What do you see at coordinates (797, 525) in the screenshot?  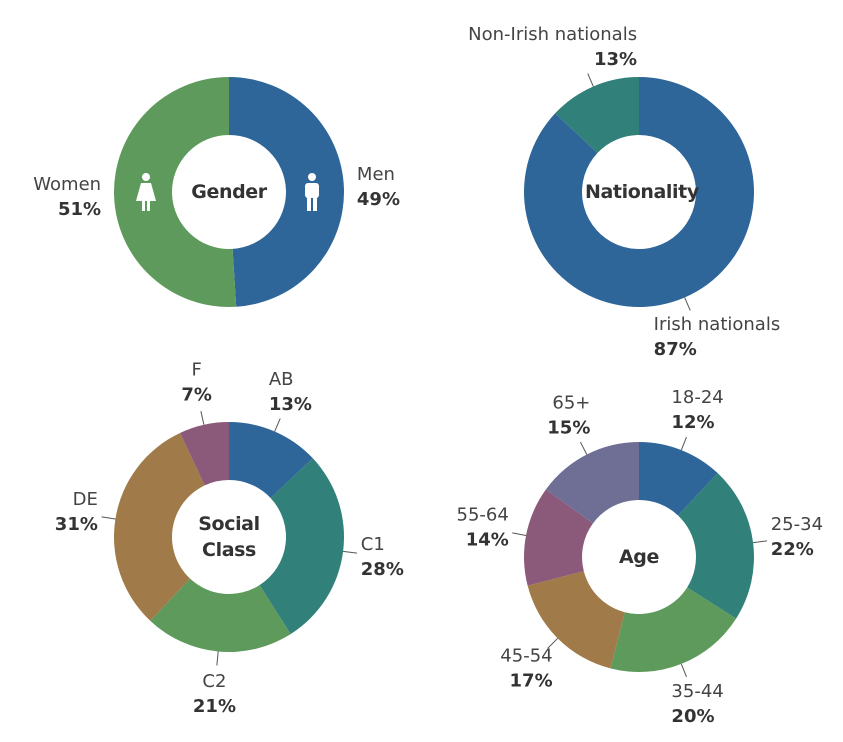 I see `category-name: 25-34` at bounding box center [797, 525].